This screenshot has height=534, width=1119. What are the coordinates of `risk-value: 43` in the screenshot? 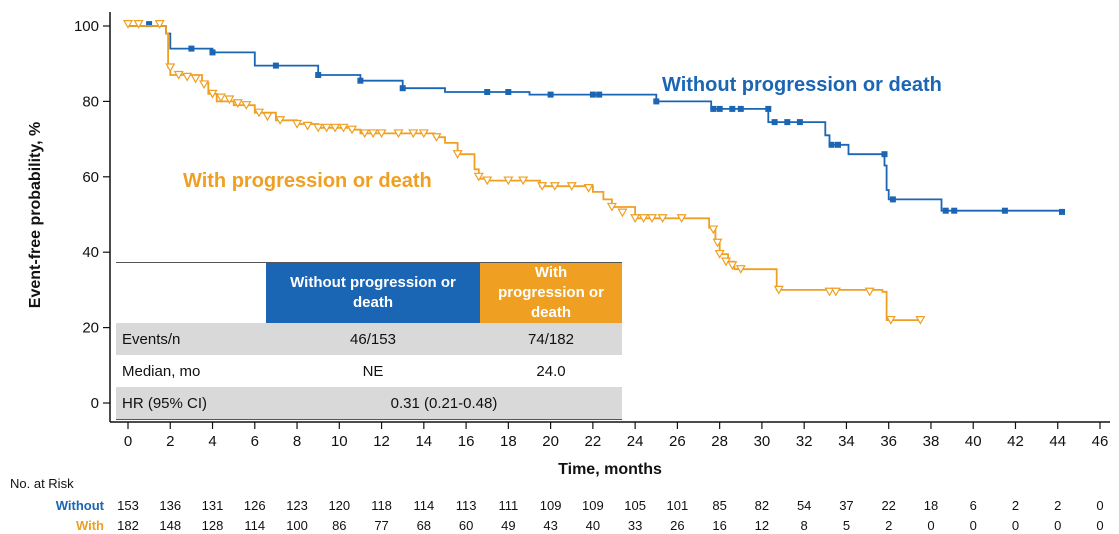 It's located at (550, 525).